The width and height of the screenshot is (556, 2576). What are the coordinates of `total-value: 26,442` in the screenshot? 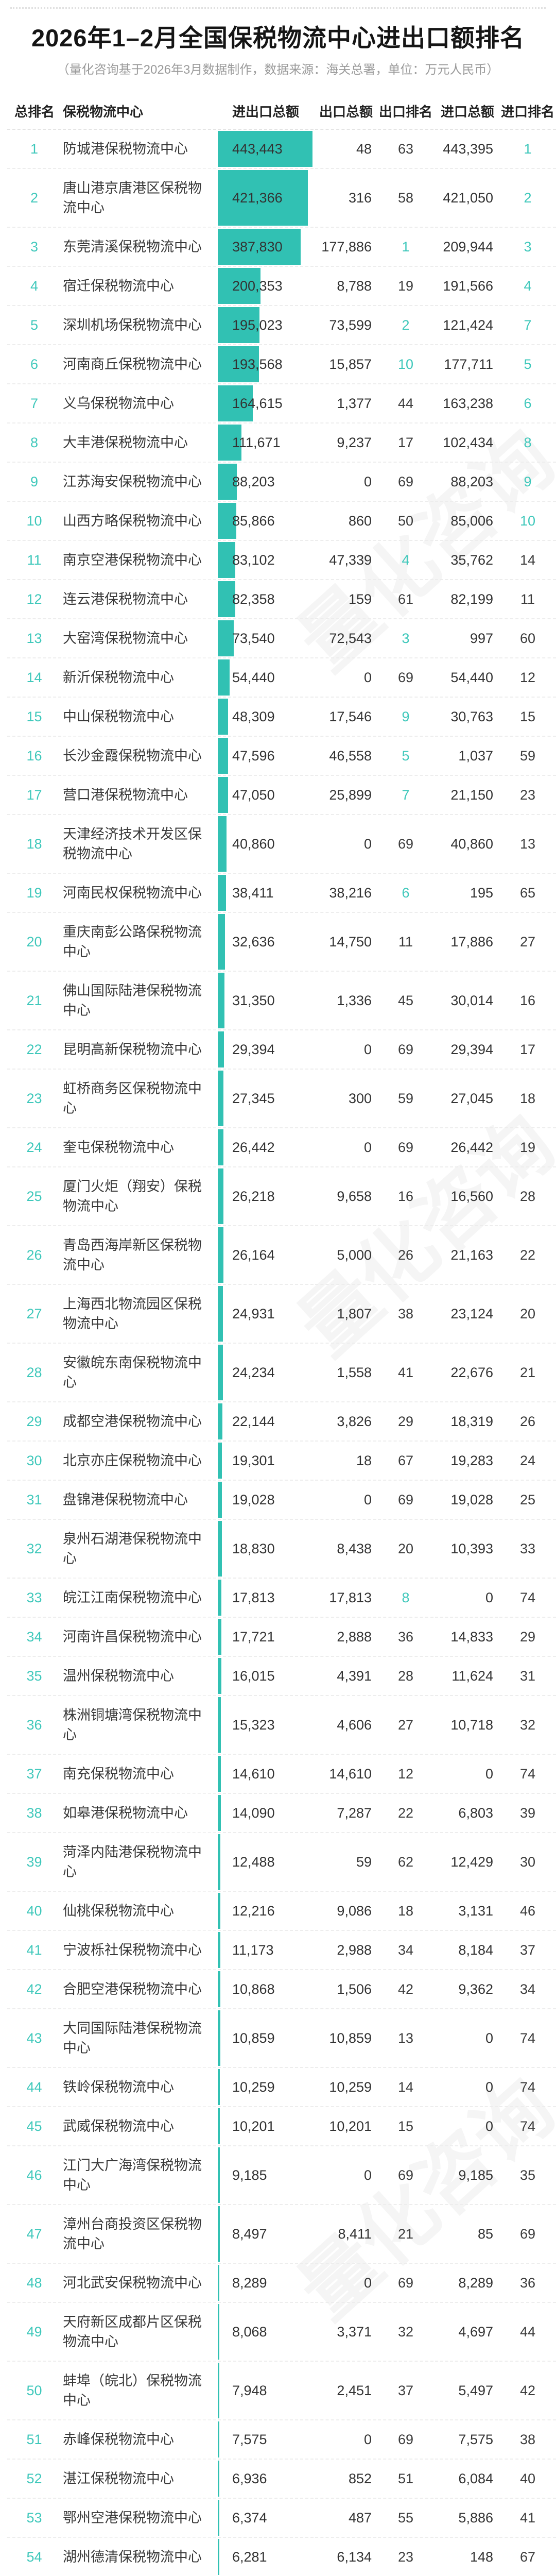 It's located at (253, 1147).